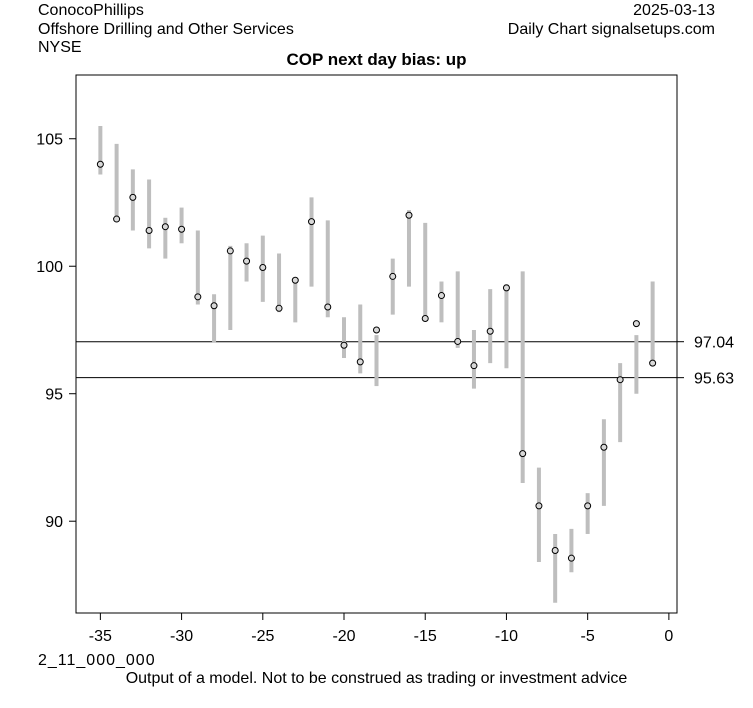 This screenshot has width=753, height=708. I want to click on y-tick-label: 95, so click(54, 395).